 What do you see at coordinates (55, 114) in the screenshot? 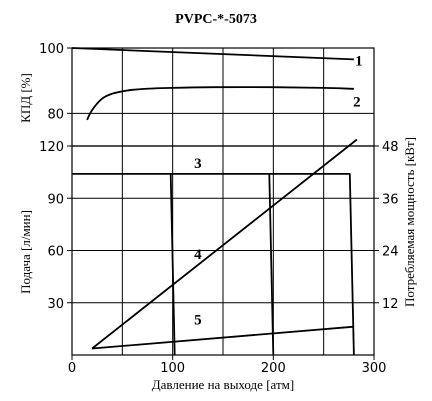
I see `efficiency-tick-label: 80` at bounding box center [55, 114].